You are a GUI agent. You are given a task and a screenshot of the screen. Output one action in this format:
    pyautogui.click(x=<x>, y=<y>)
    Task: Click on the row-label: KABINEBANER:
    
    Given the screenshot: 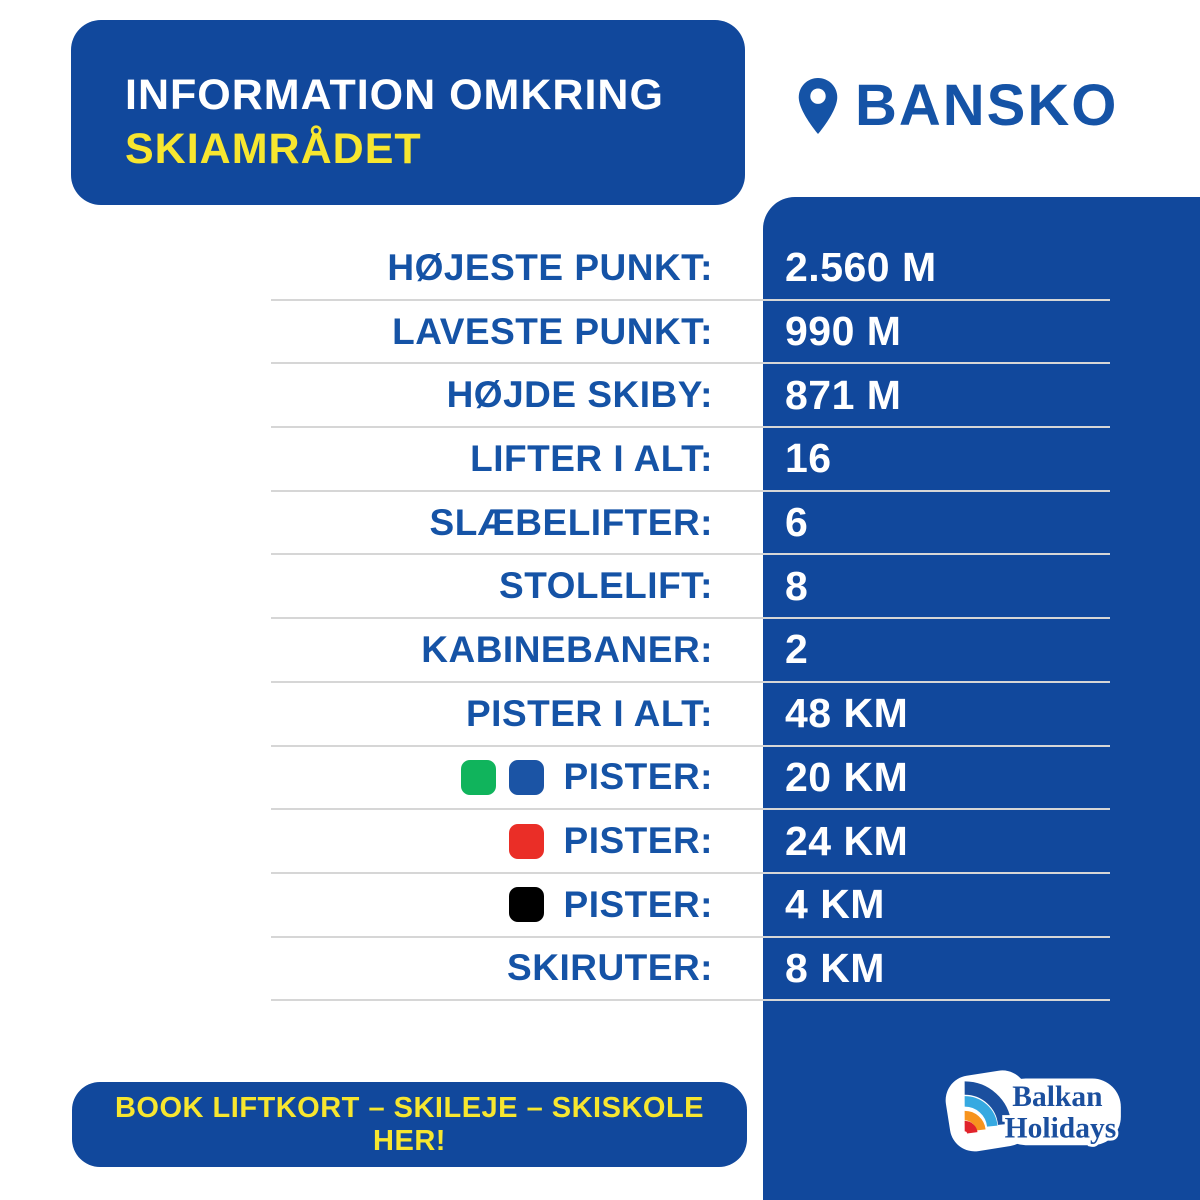 What is the action you would take?
    pyautogui.click(x=567, y=649)
    